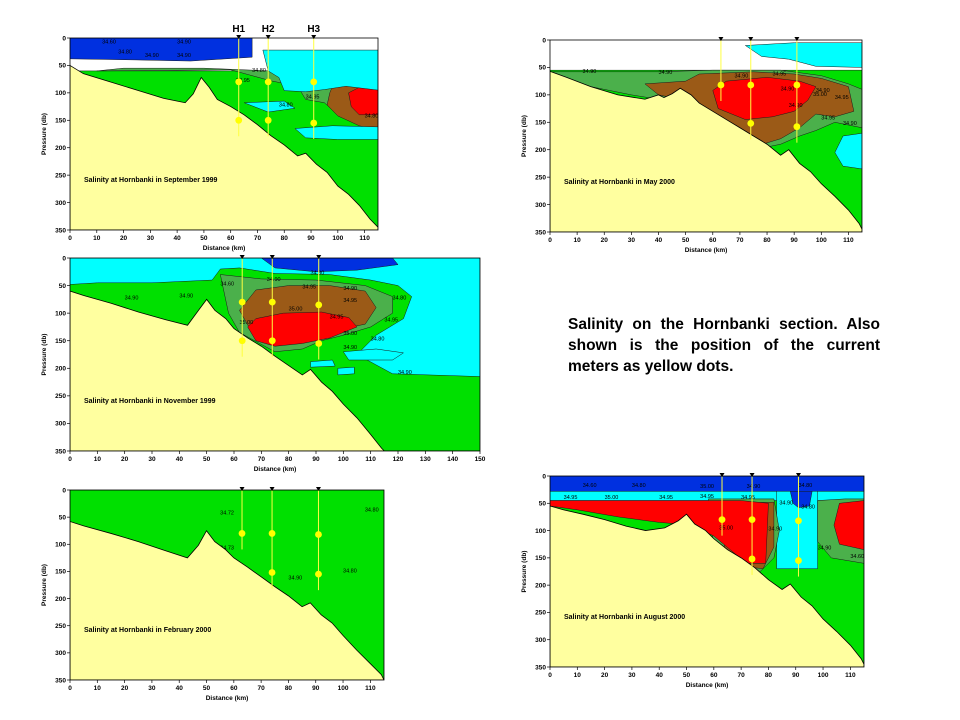 Image resolution: width=960 pixels, height=720 pixels. I want to click on chart-title: Salinity at Hornbanki in February 2000, so click(147, 630).